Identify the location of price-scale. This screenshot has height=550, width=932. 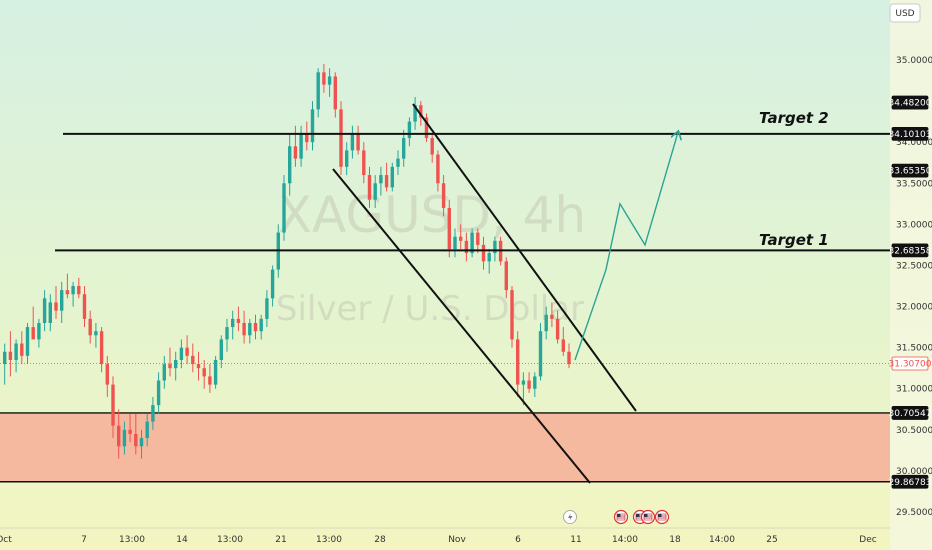
(911, 275).